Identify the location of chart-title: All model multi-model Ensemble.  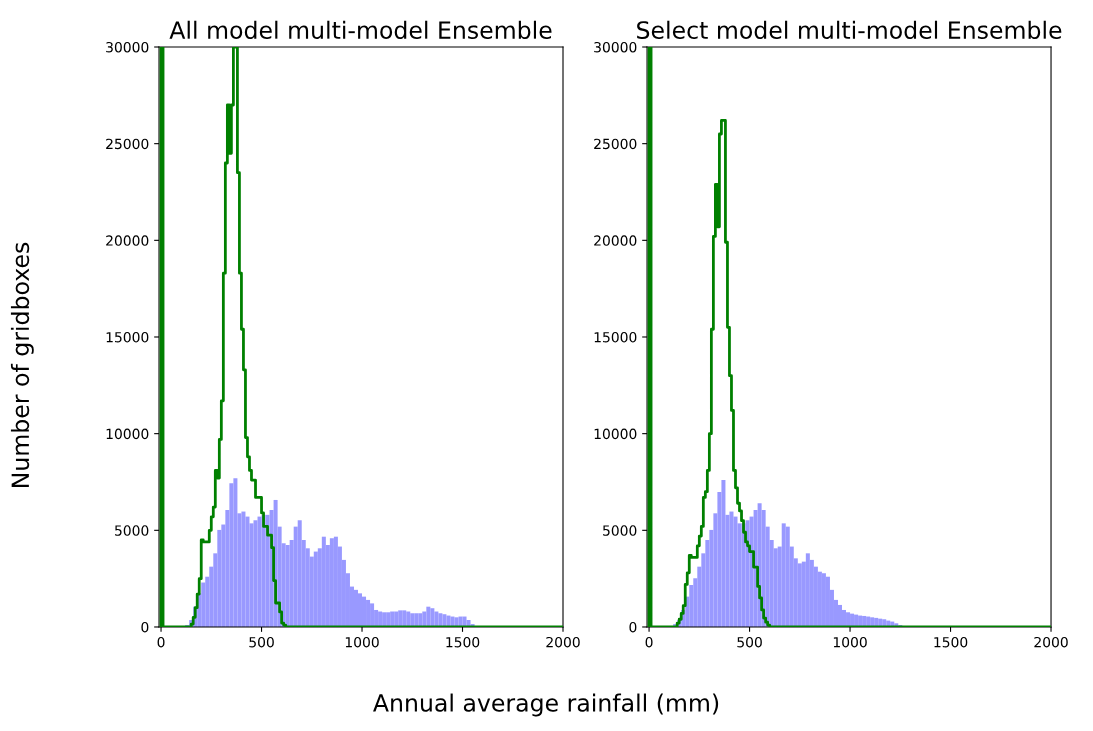
(360, 30).